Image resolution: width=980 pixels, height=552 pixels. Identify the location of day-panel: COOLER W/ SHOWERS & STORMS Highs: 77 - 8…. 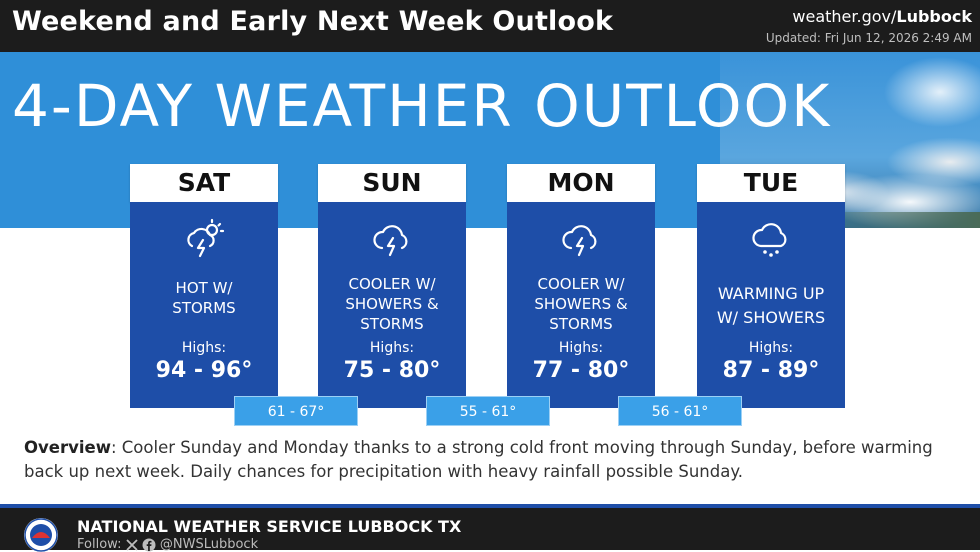
(581, 305).